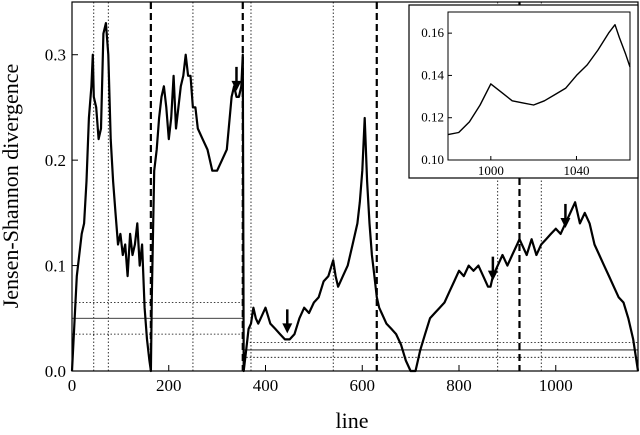 The image size is (640, 435). What do you see at coordinates (55, 160) in the screenshot?
I see `y-tick-label: 0.2` at bounding box center [55, 160].